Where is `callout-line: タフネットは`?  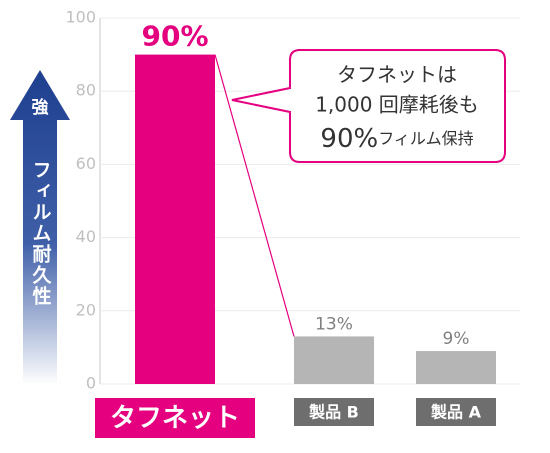 callout-line: タフネットは is located at coordinates (397, 75).